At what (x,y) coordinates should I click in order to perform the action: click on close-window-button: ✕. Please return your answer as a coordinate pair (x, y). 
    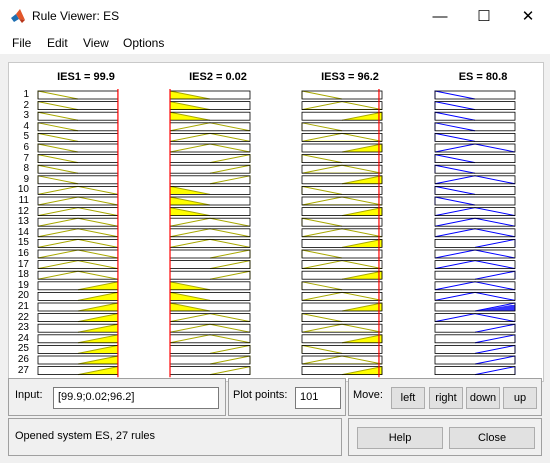
    Looking at the image, I should click on (528, 16).